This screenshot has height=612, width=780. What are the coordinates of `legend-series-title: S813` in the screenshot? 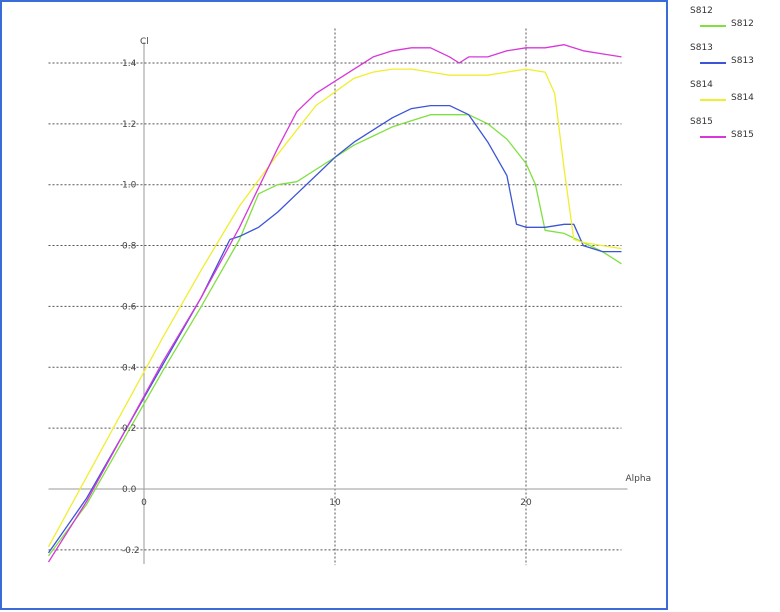 It's located at (701, 48).